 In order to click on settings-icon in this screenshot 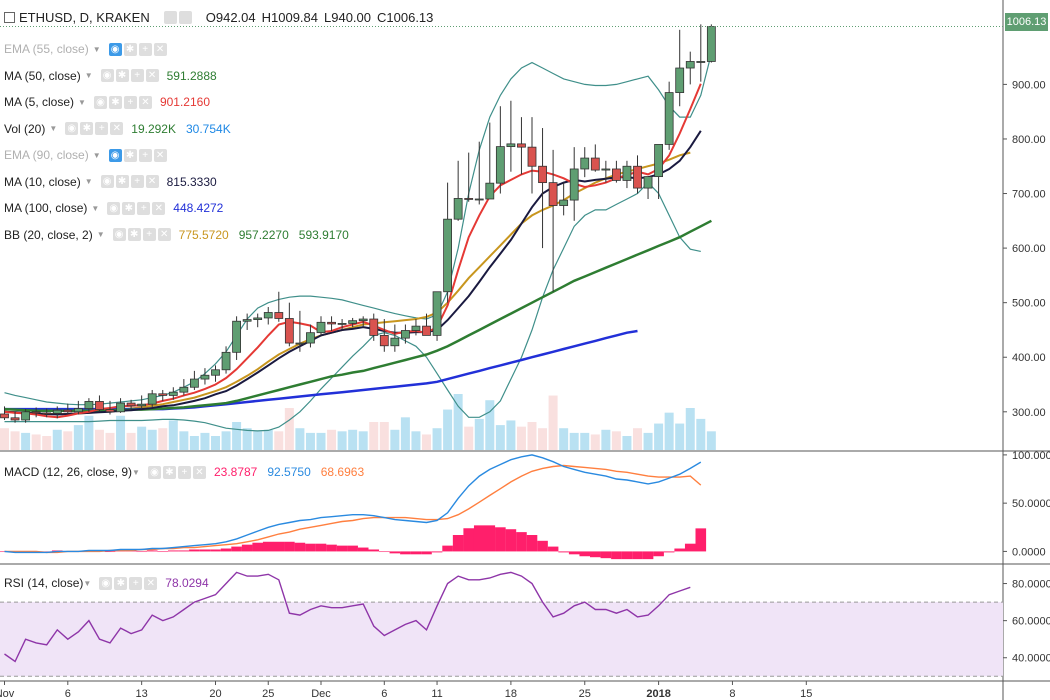, I will do `click(185, 17)`.